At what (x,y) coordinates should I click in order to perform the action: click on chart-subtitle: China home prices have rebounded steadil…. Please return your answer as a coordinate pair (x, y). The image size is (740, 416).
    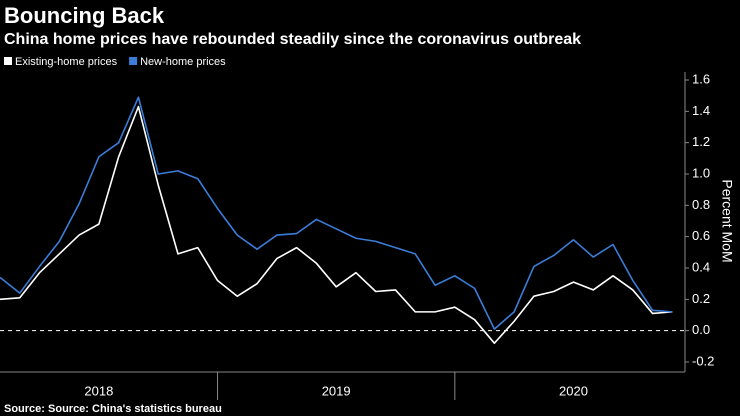
    Looking at the image, I should click on (292, 39).